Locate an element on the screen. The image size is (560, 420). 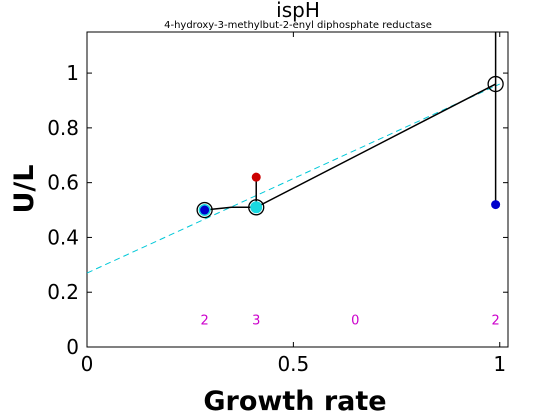
y-axis-label: U/L is located at coordinates (24, 189).